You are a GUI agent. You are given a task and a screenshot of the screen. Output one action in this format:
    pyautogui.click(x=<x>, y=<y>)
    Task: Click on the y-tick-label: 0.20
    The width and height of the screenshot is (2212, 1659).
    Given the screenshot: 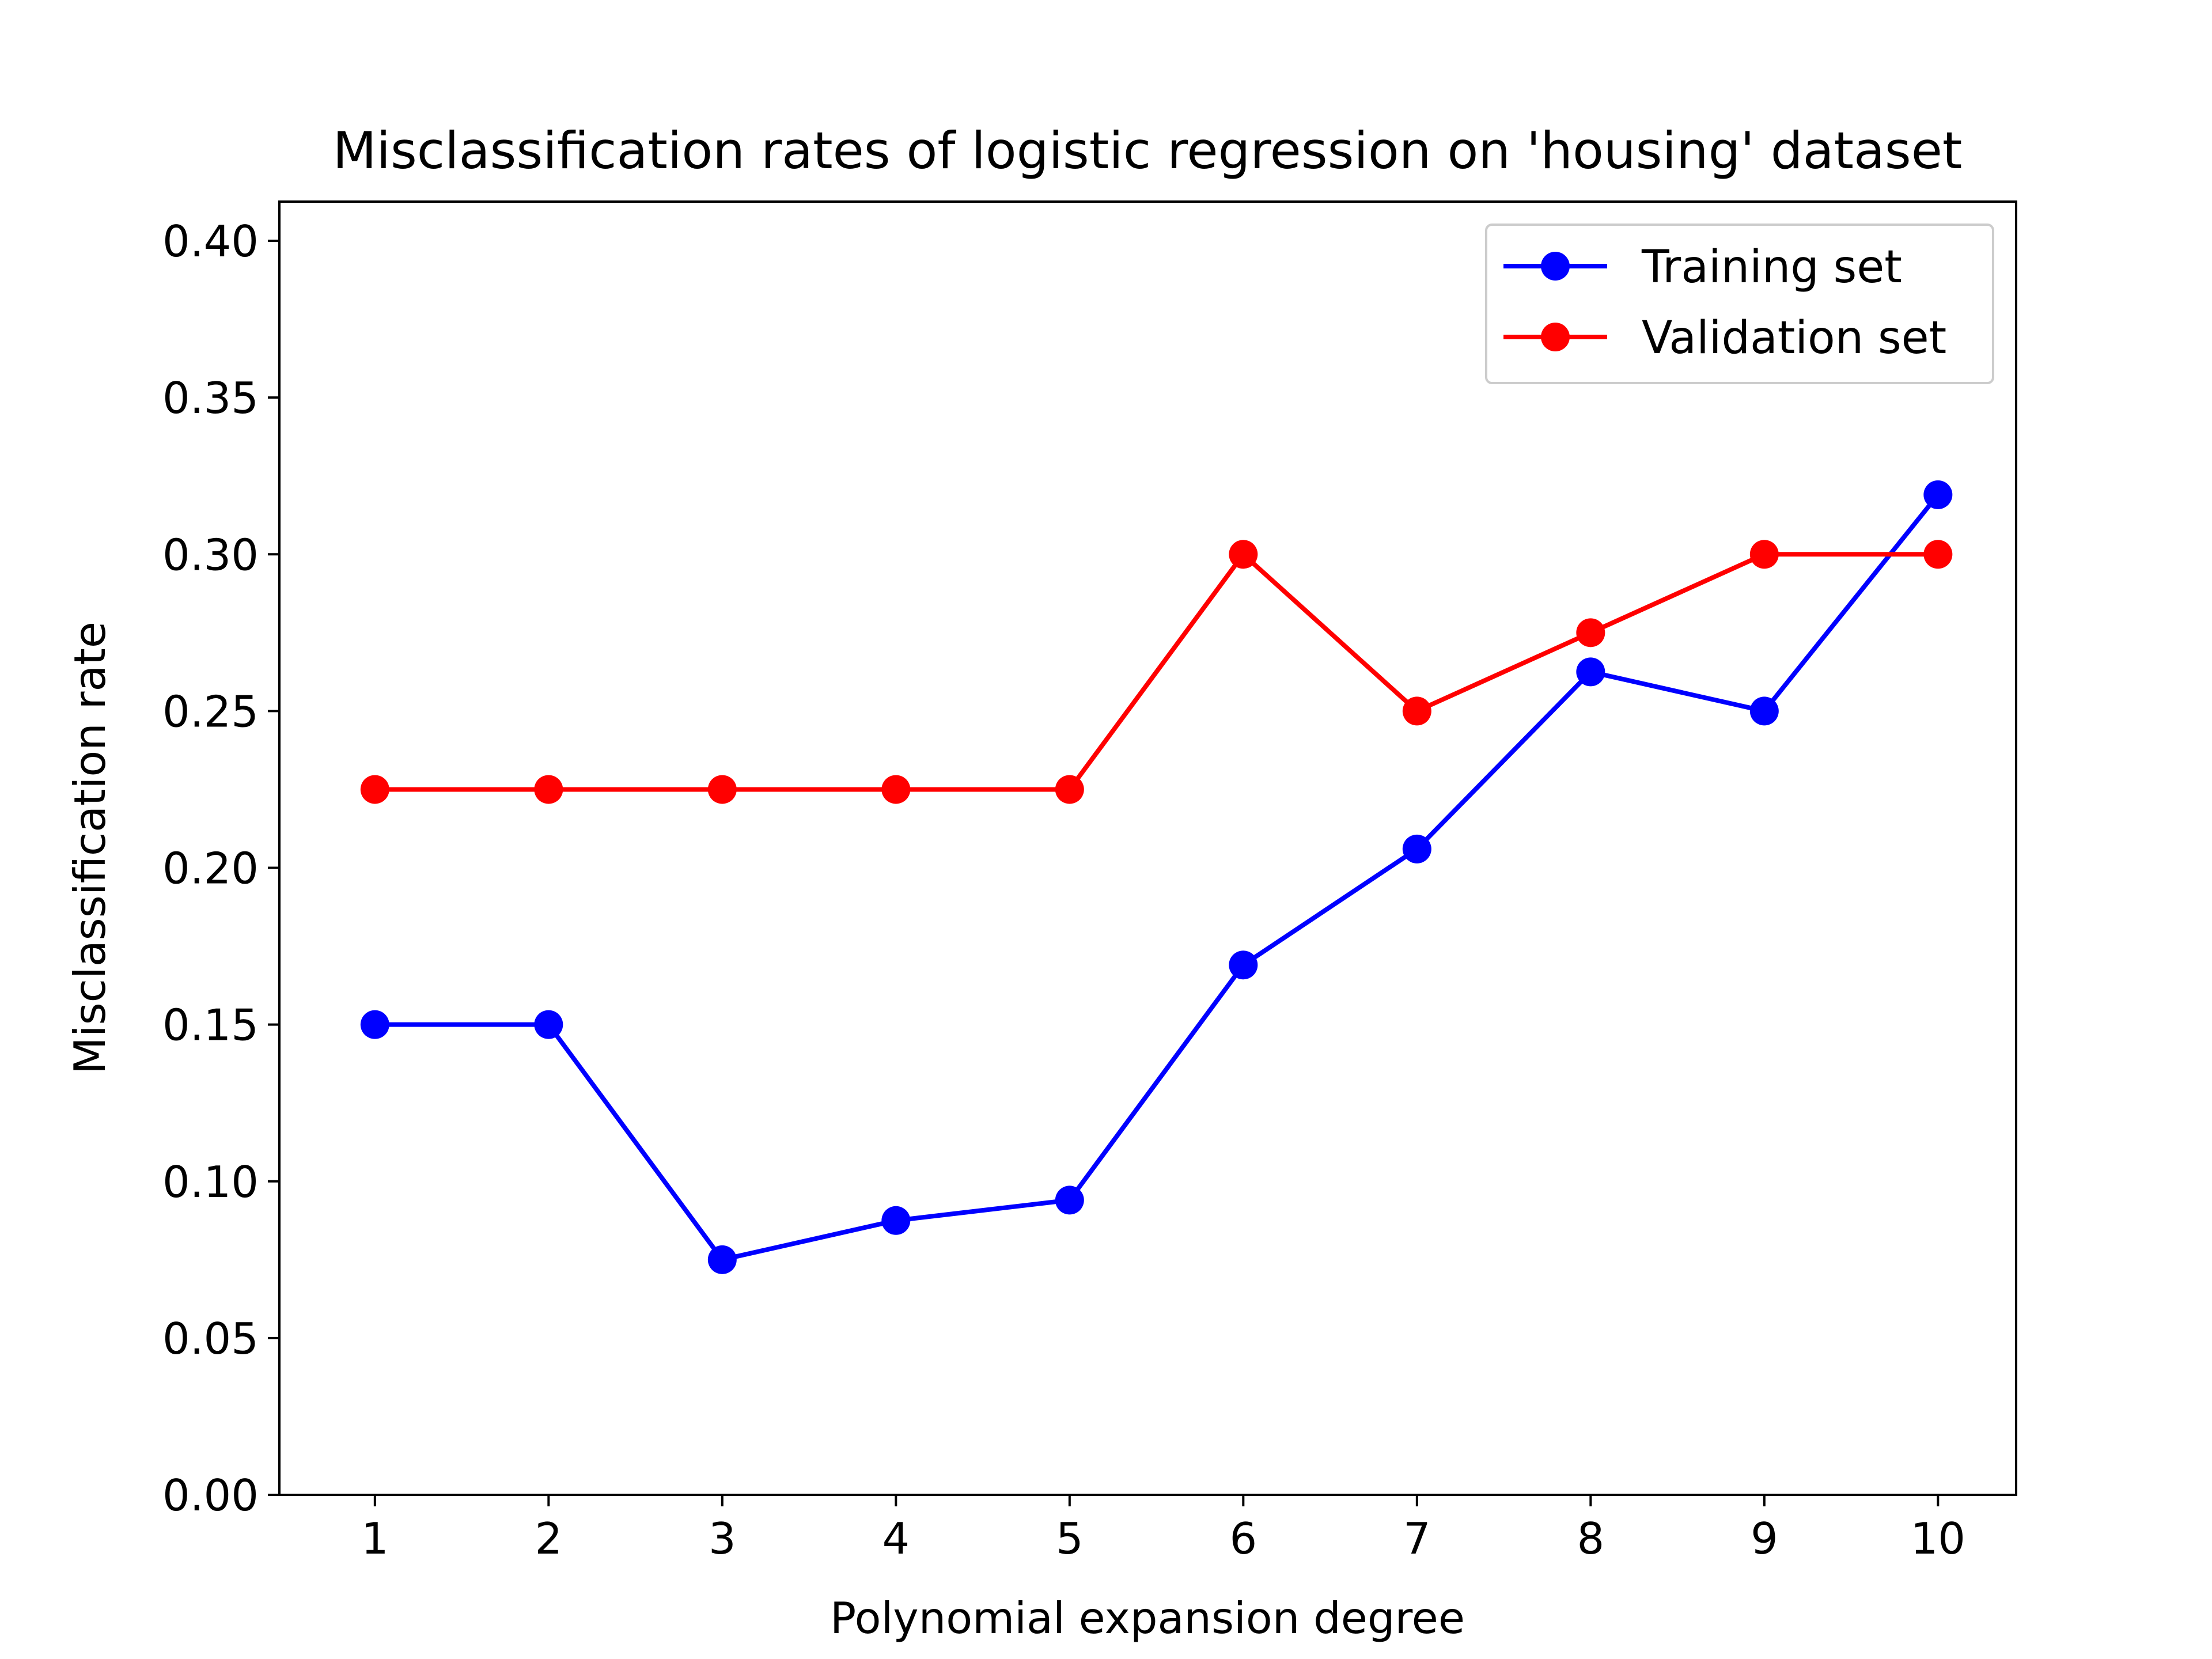 What is the action you would take?
    pyautogui.click(x=210, y=868)
    